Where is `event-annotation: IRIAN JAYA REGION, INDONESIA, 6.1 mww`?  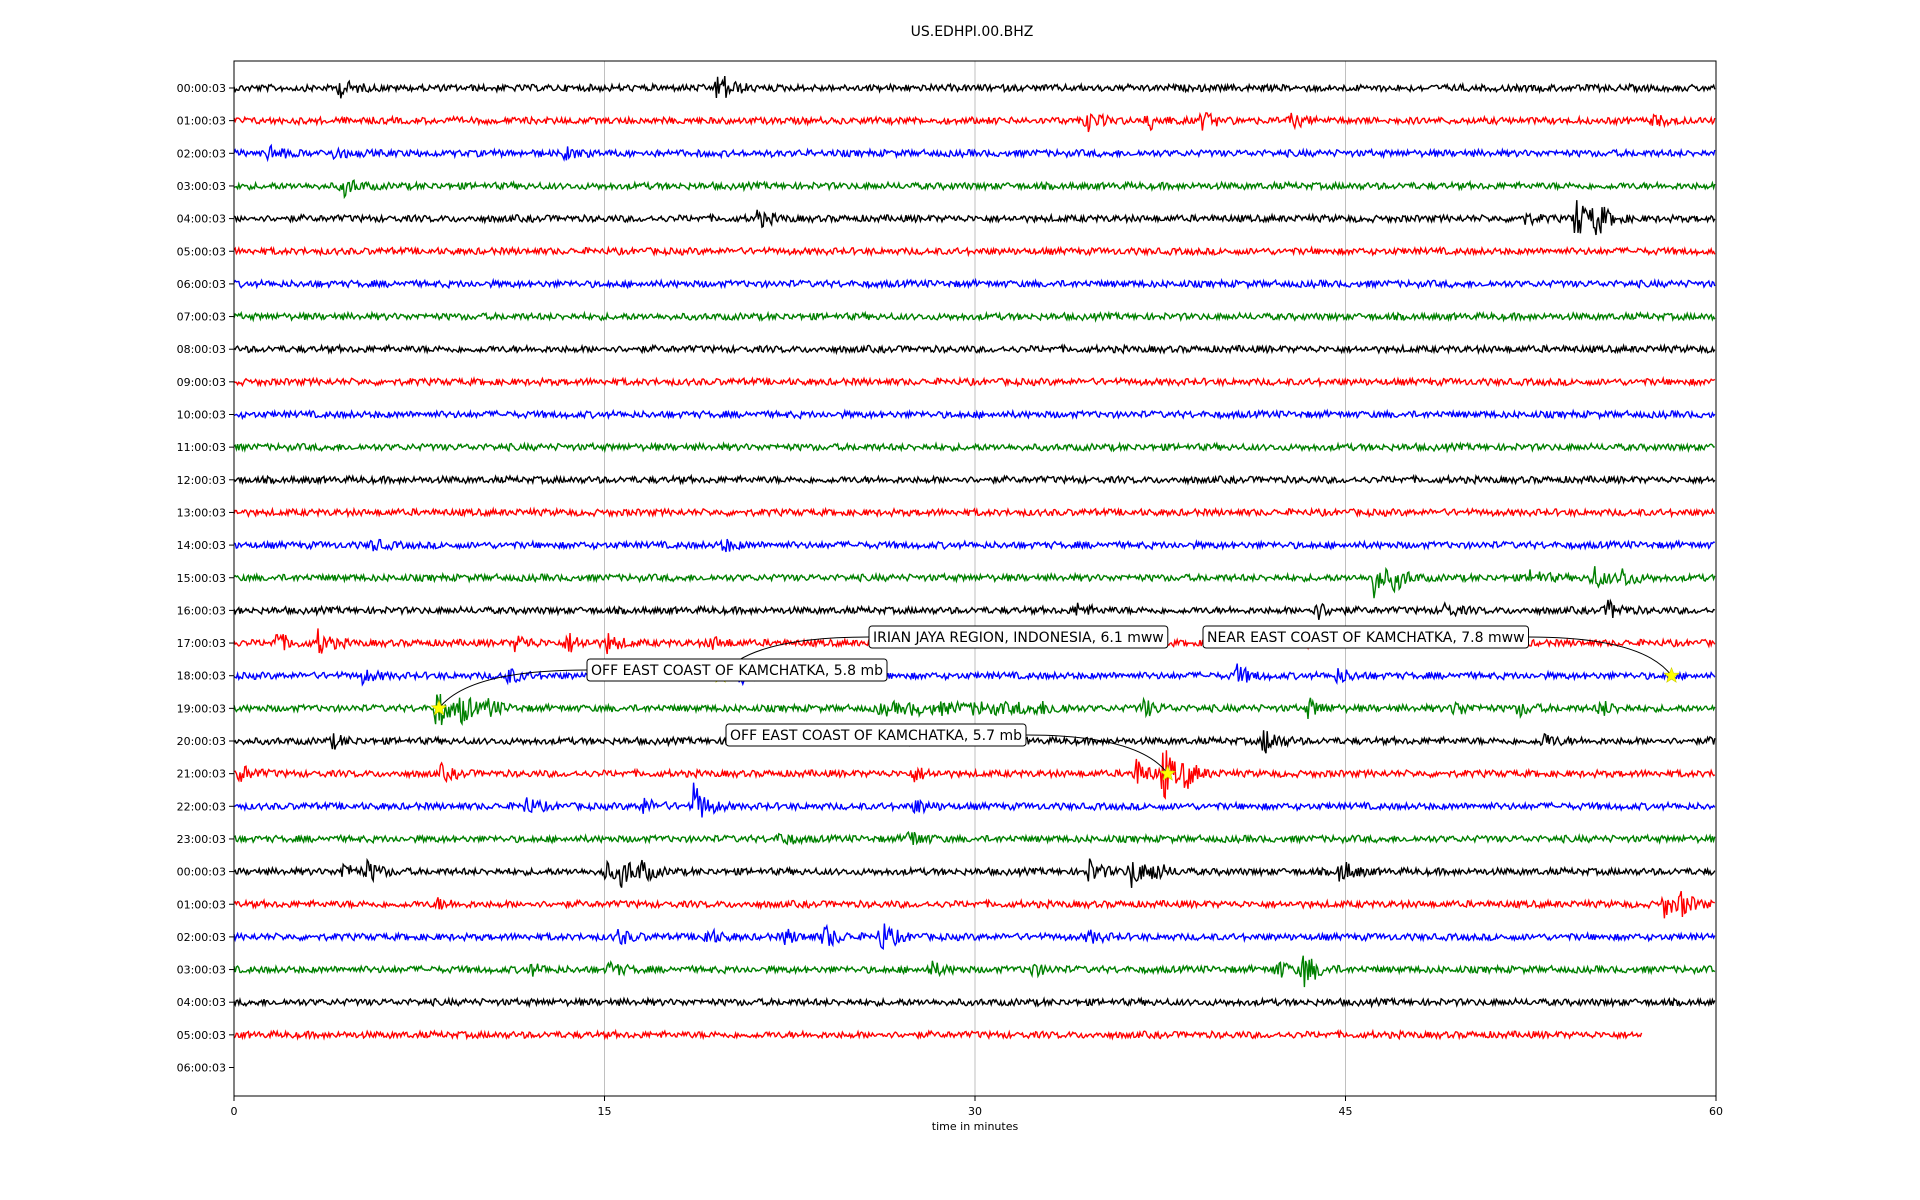
event-annotation: IRIAN JAYA REGION, INDONESIA, 6.1 mww is located at coordinates (1018, 637).